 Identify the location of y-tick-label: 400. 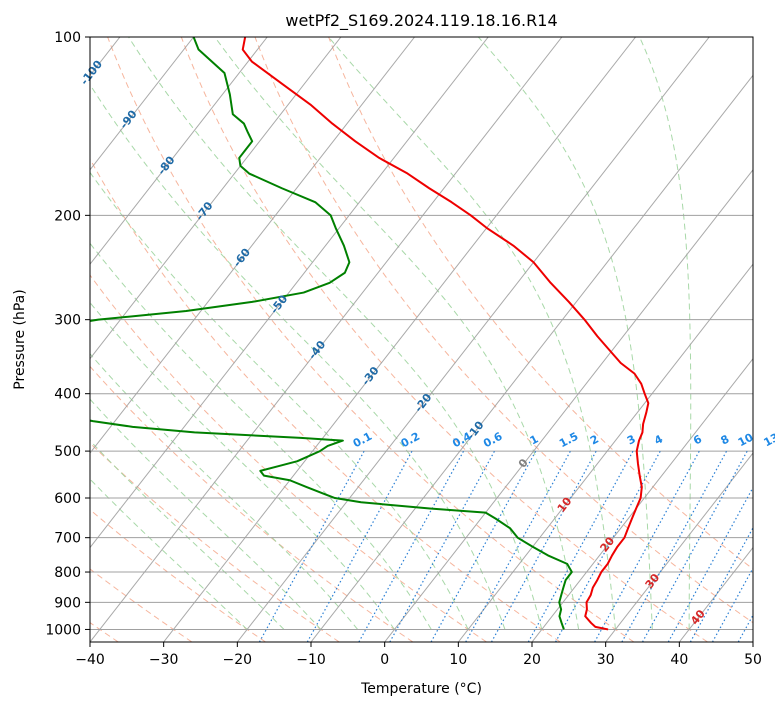
(67, 395).